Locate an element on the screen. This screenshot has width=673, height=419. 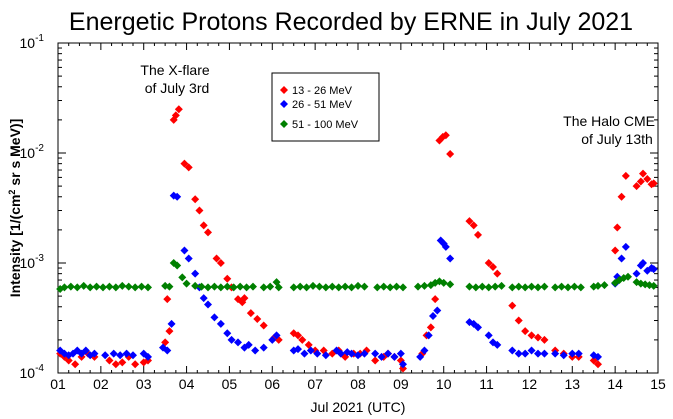
y-axis-label: Intensity [1/(cm2 sr s MeV)] is located at coordinates (15, 208).